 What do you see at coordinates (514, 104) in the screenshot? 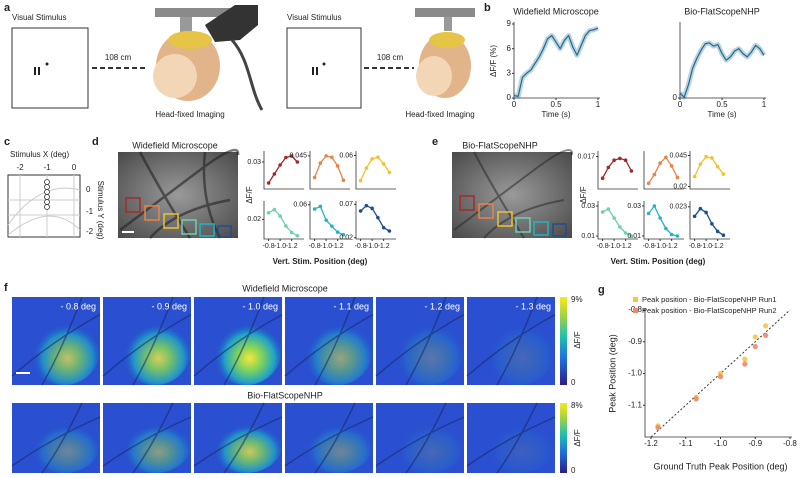
I see `x-tick-label: 0` at bounding box center [514, 104].